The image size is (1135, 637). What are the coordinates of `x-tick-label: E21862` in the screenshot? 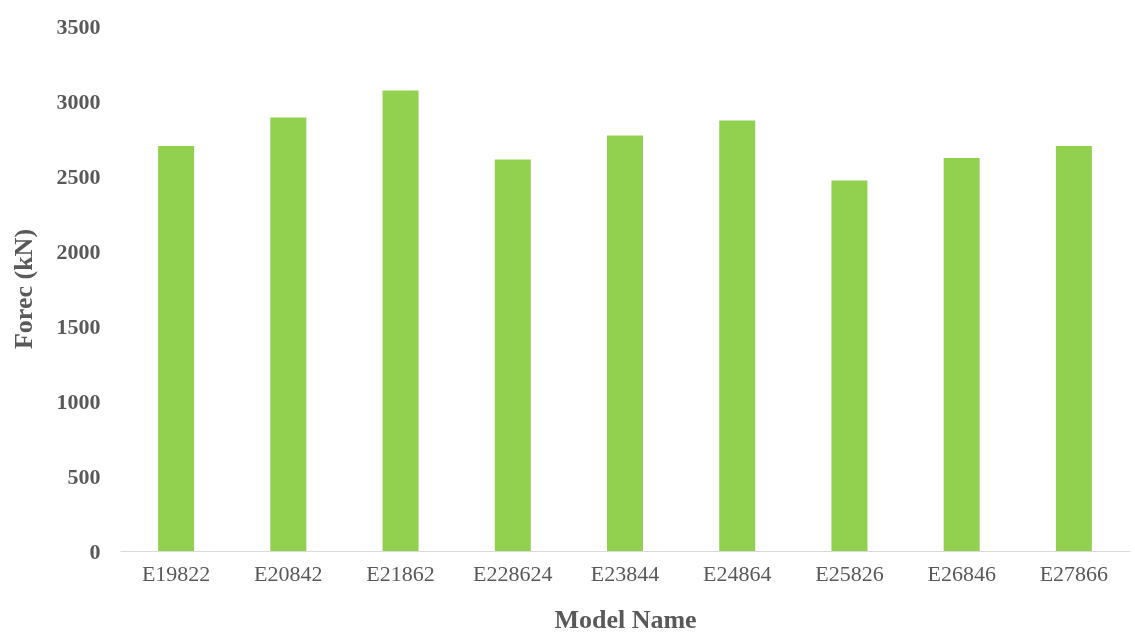 It's located at (400, 573).